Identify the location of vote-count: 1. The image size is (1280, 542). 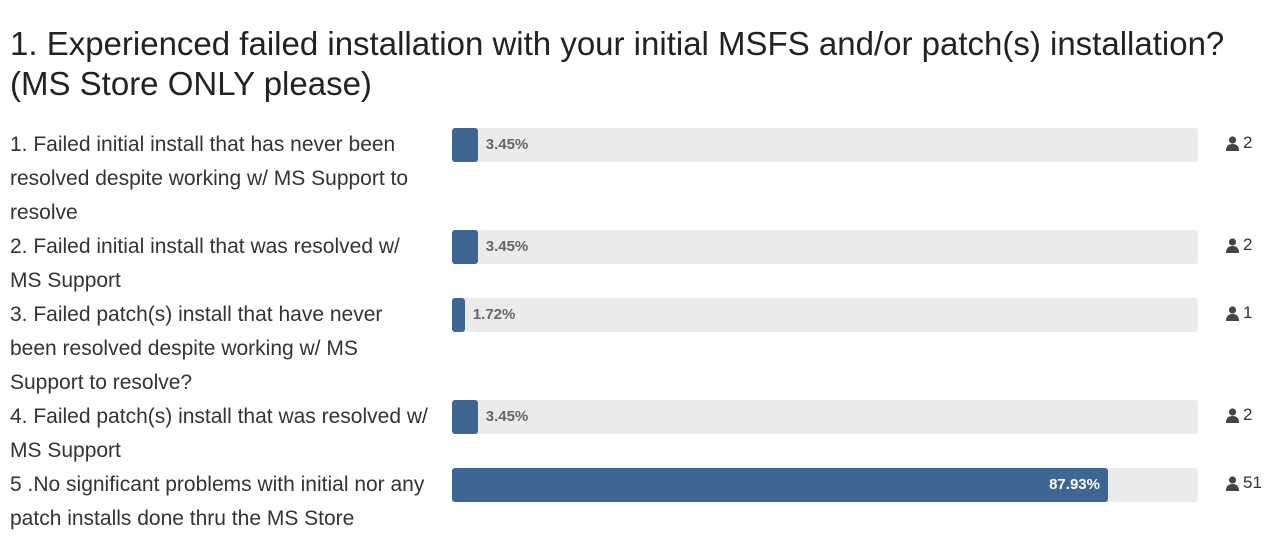
(1239, 313).